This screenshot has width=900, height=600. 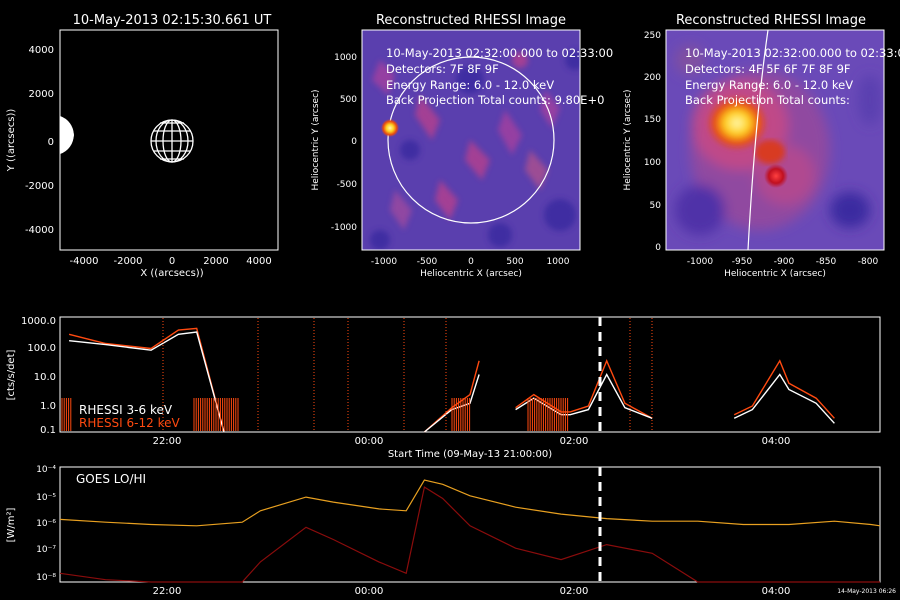 I want to click on tick: -800, so click(x=868, y=262).